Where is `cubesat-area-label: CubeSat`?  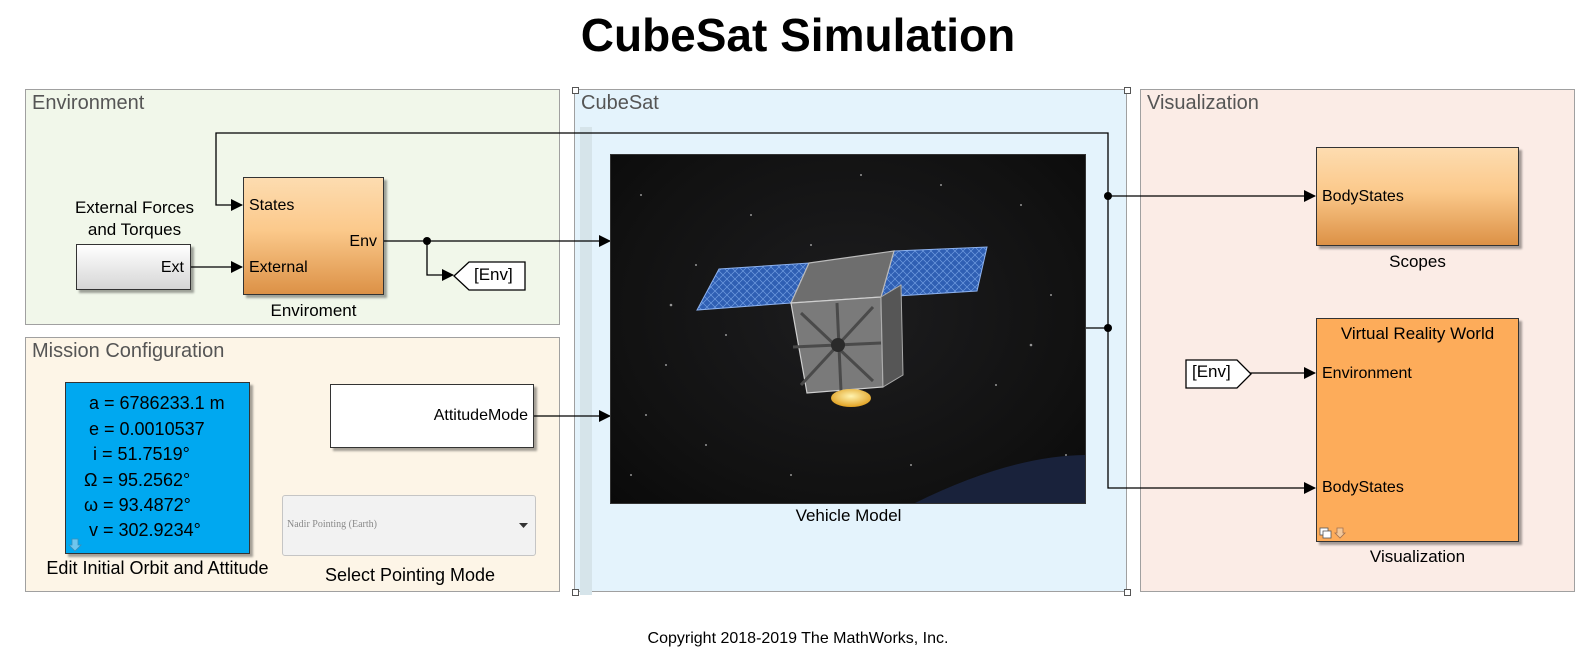
cubesat-area-label: CubeSat is located at coordinates (620, 103).